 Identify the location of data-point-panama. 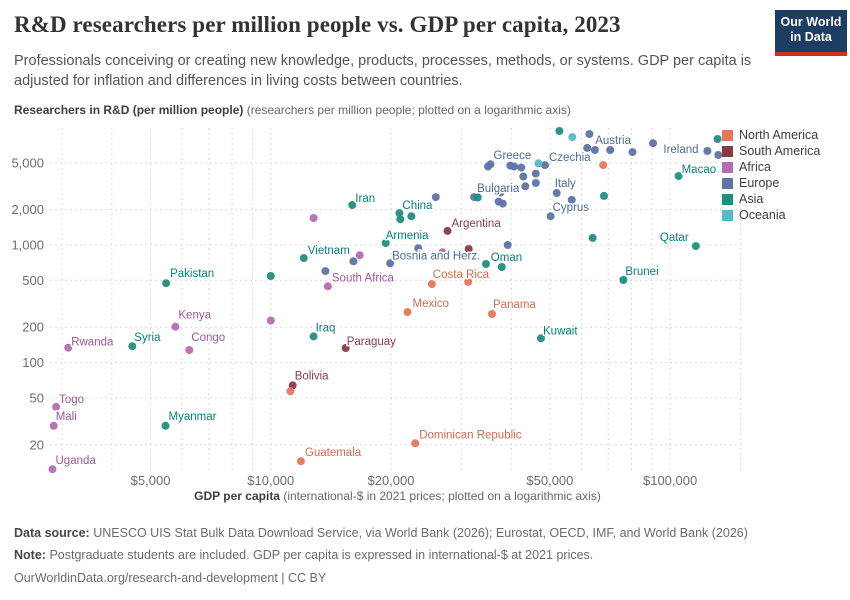
(492, 314).